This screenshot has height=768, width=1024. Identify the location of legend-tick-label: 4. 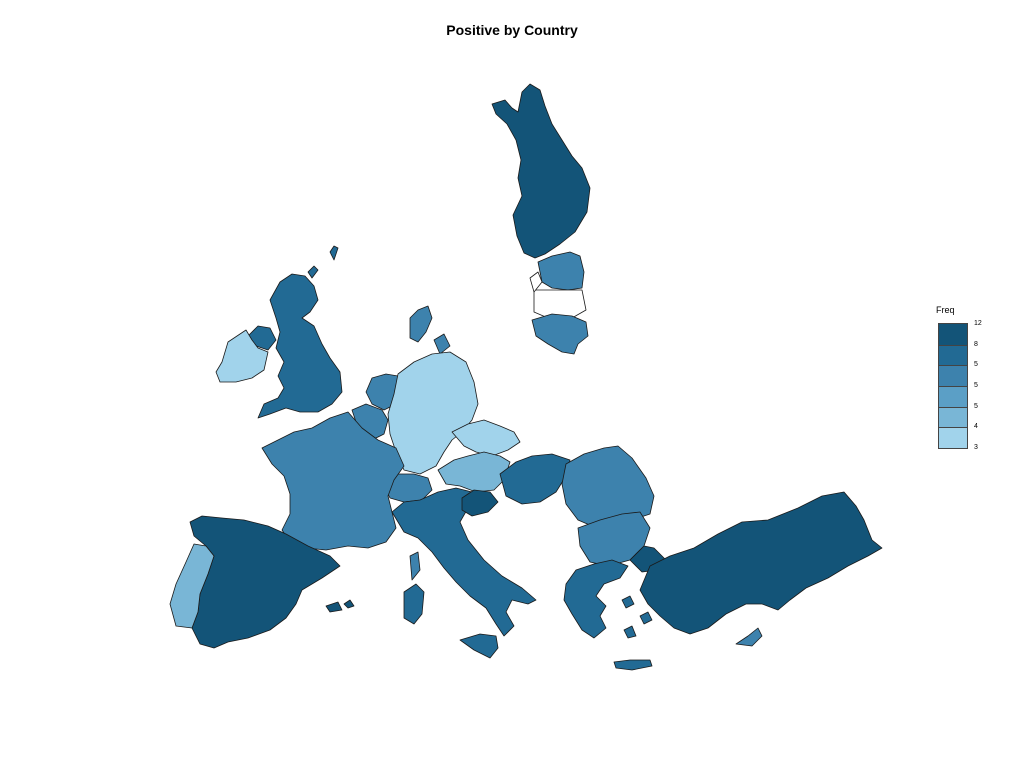
(976, 427).